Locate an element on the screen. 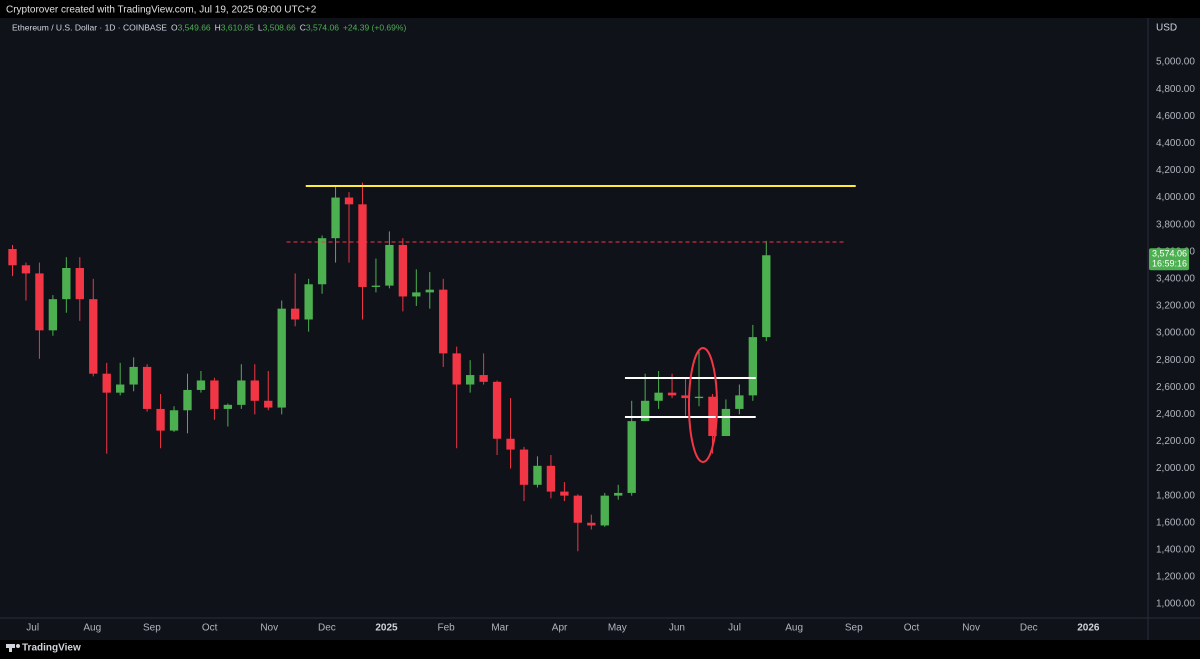 The width and height of the screenshot is (1200, 659). x-tick-label: Jul is located at coordinates (32, 628).